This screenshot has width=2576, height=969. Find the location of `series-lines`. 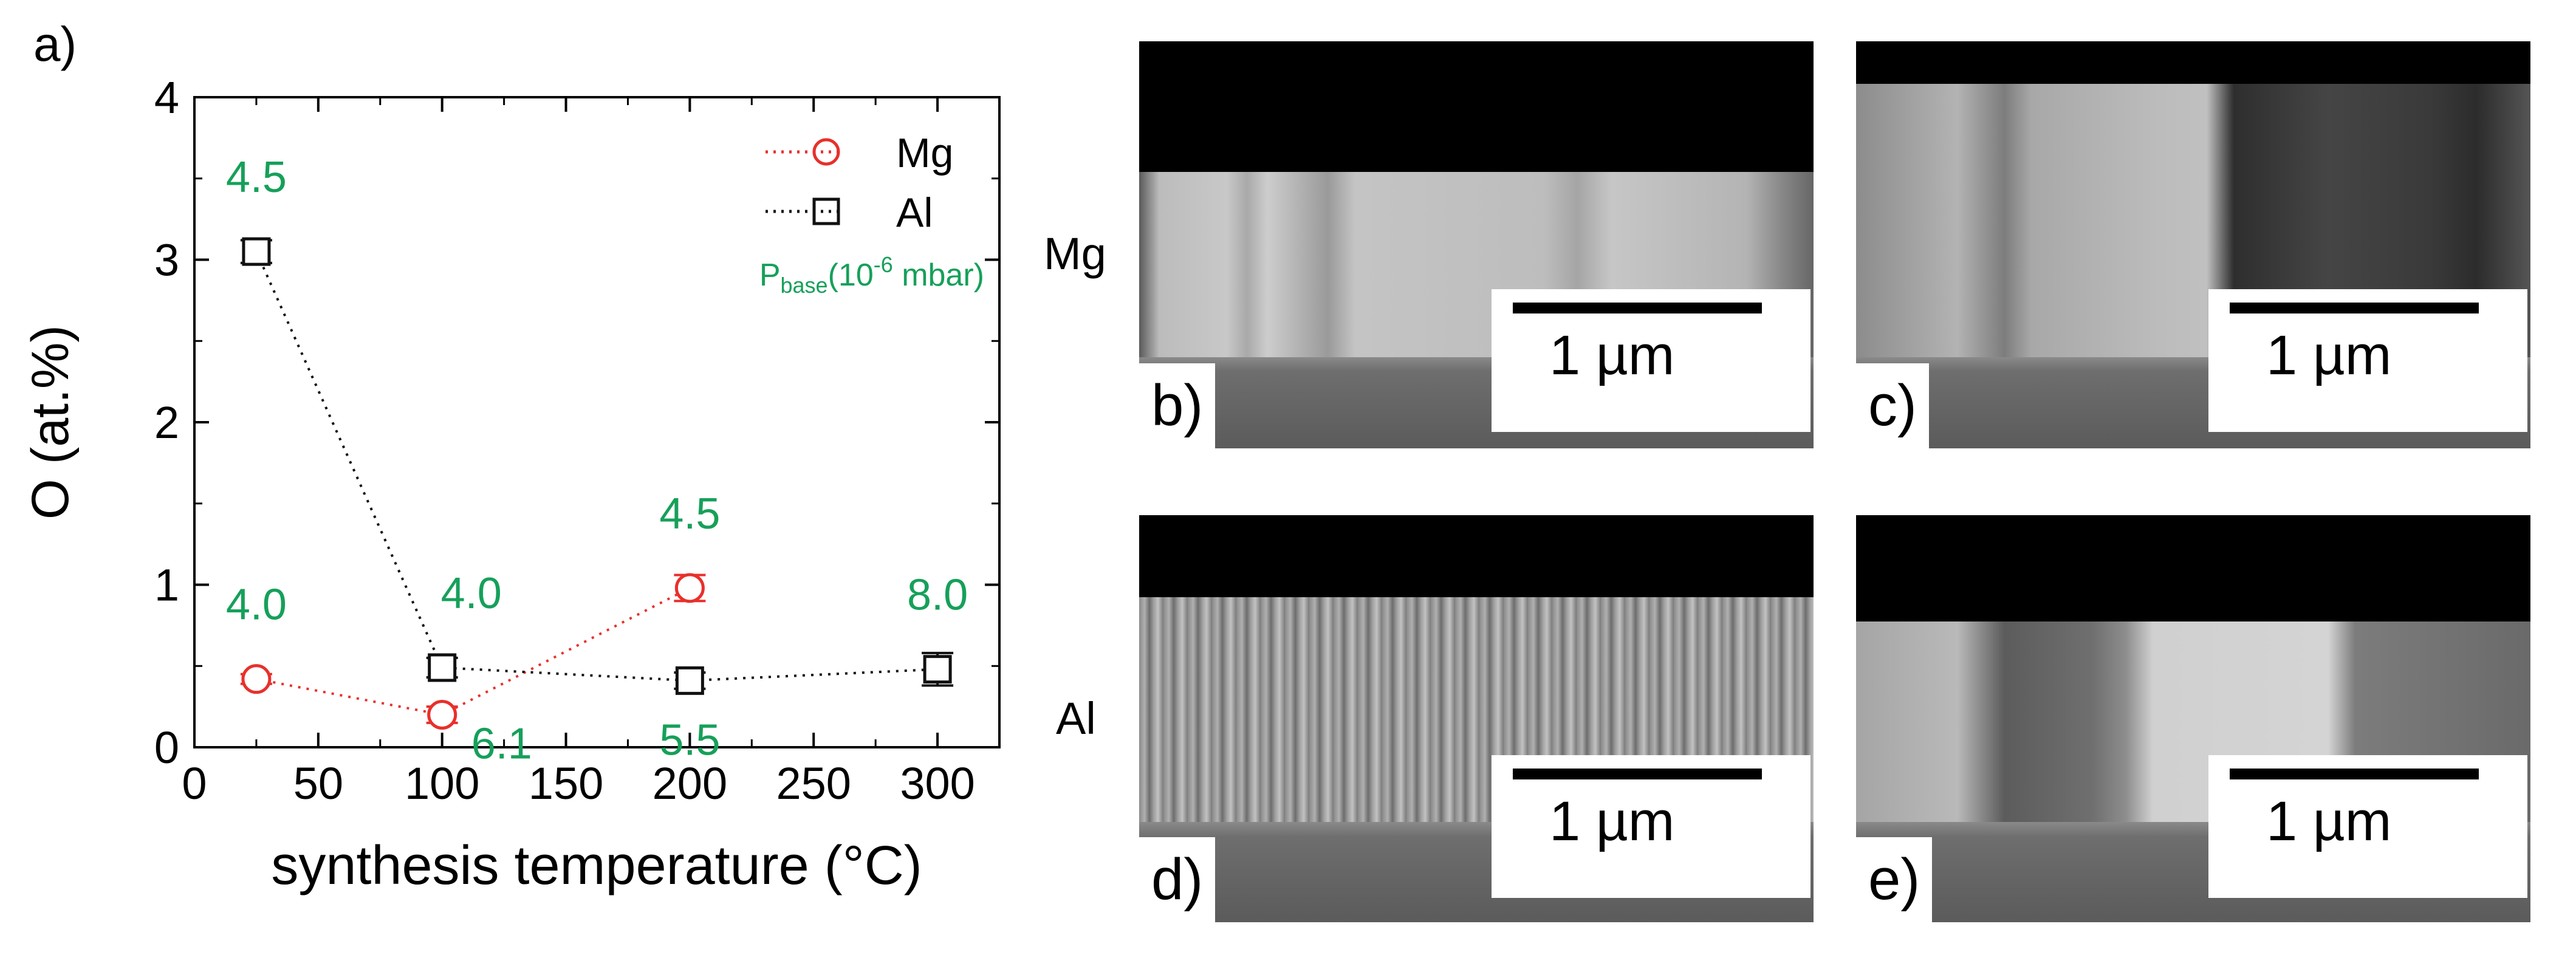

series-lines is located at coordinates (596, 483).